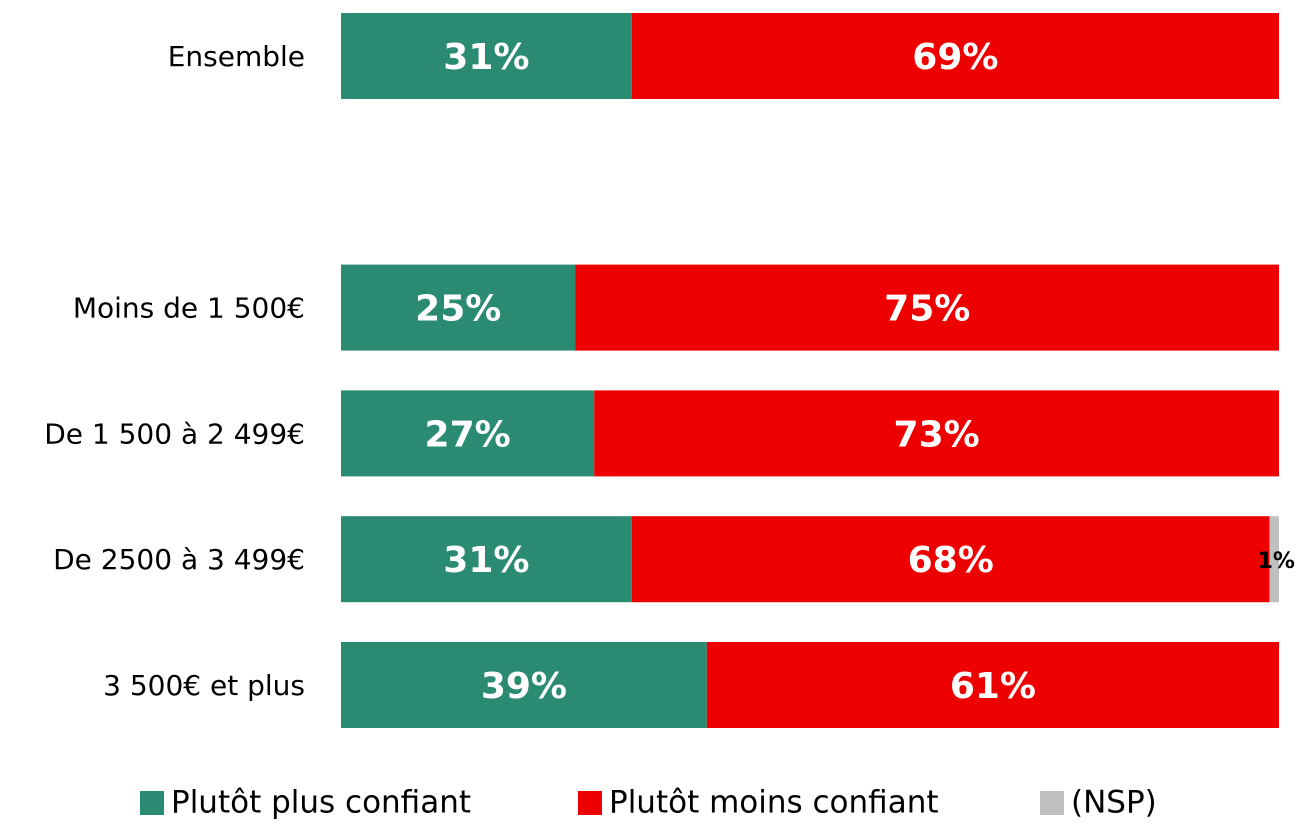 This screenshot has height=824, width=1297. I want to click on value-label: 73%, so click(937, 434).